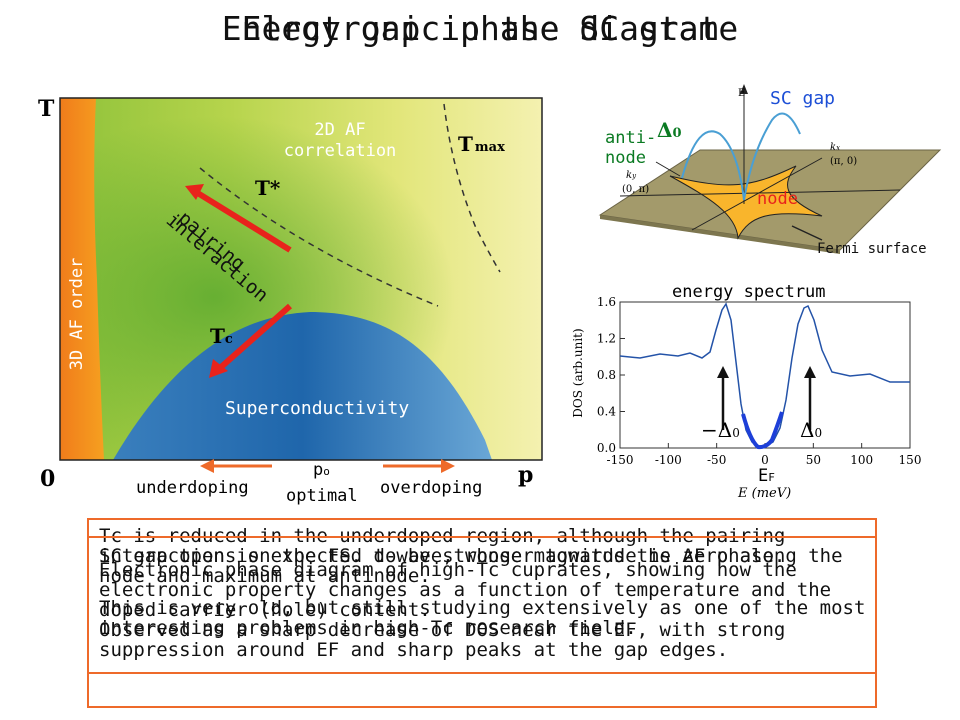  What do you see at coordinates (807, 233) in the screenshot?
I see `fermi-surface-pointer` at bounding box center [807, 233].